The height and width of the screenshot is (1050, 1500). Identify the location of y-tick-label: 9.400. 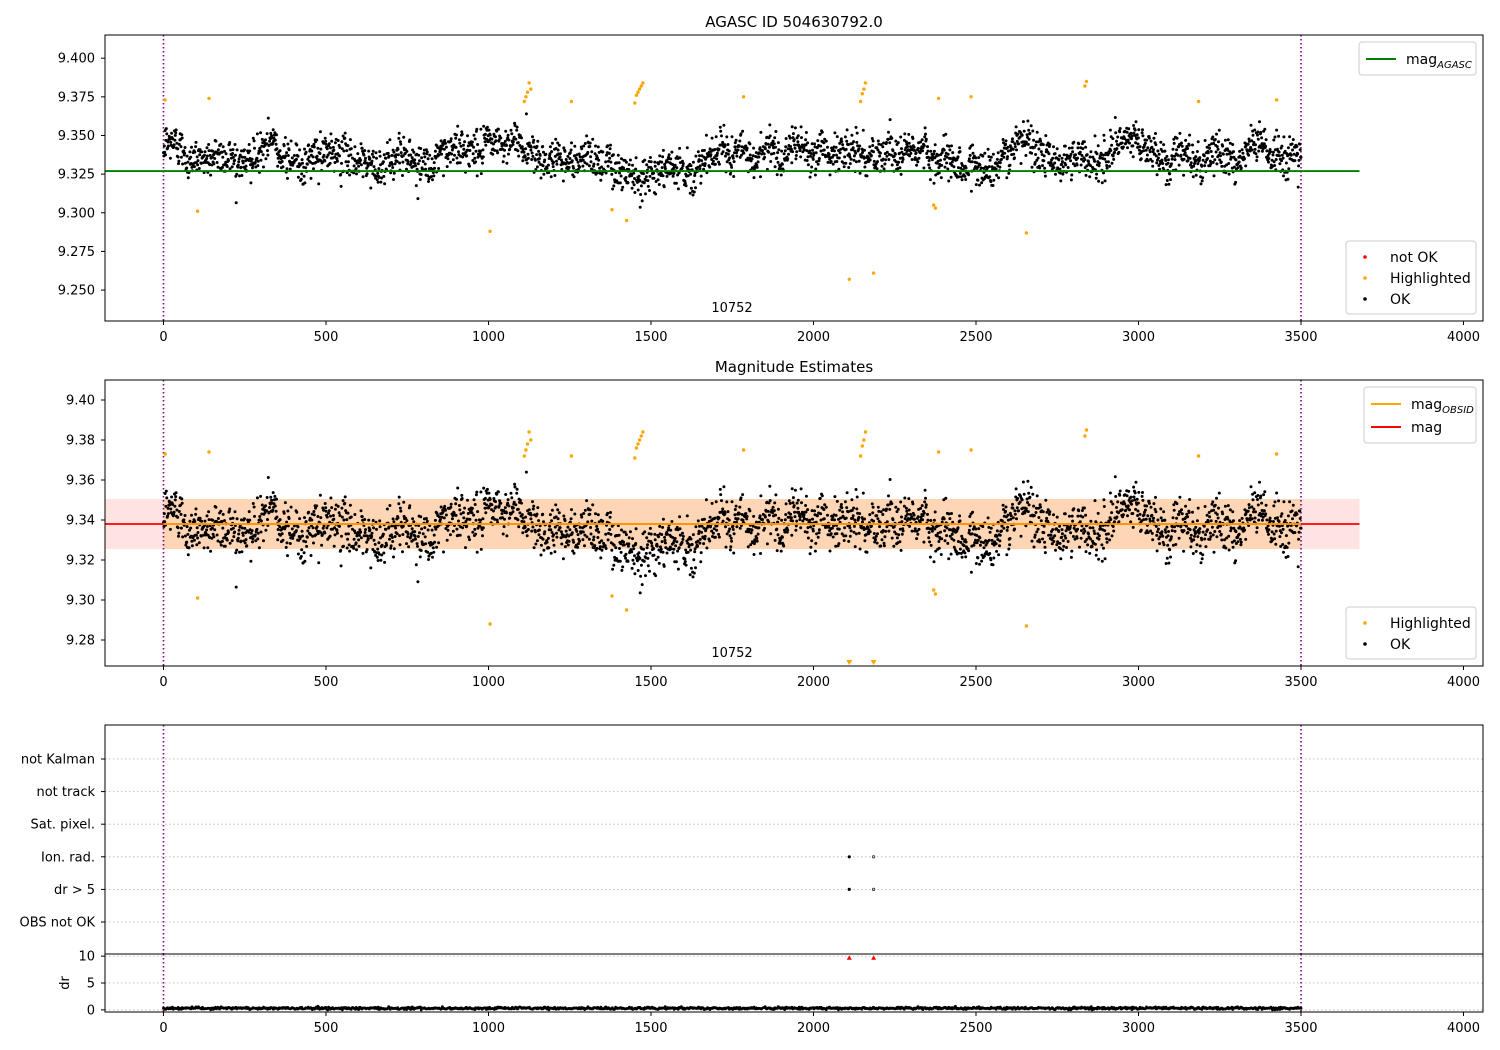
(76, 59).